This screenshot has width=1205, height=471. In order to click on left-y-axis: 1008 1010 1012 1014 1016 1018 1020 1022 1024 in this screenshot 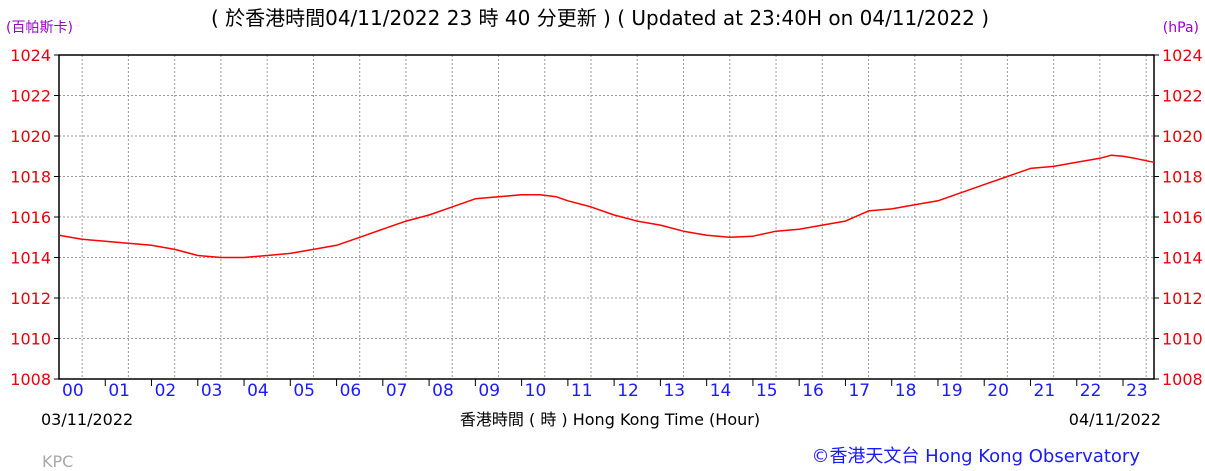, I will do `click(34, 217)`.